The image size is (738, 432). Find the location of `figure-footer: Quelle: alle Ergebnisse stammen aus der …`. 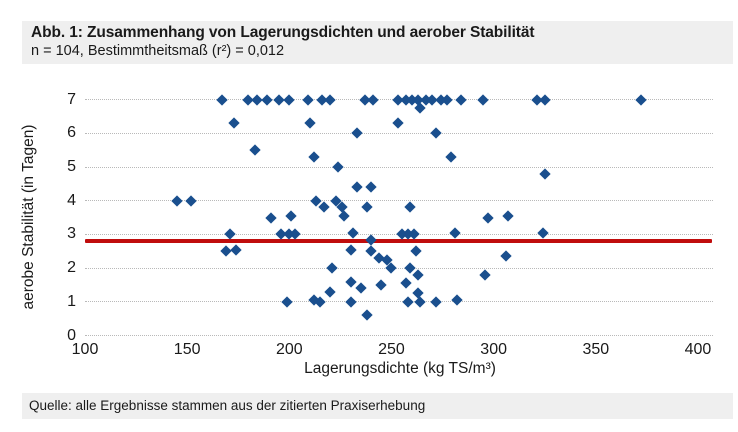

figure-footer: Quelle: alle Ergebnisse stammen aus der … is located at coordinates (377, 406).